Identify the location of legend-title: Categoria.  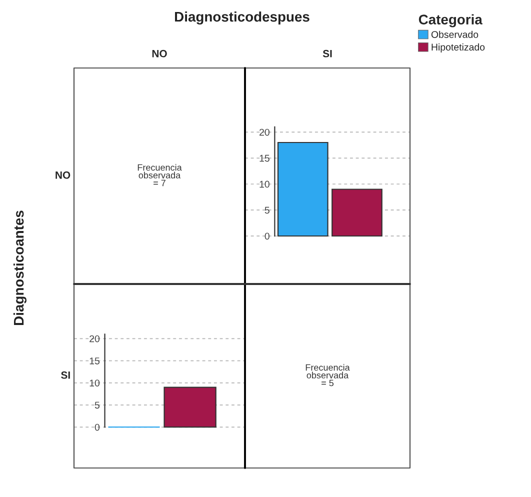
(450, 21).